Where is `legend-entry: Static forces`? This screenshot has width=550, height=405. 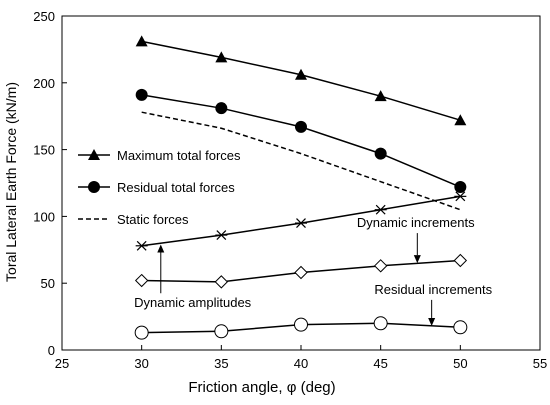 legend-entry: Static forces is located at coordinates (133, 219).